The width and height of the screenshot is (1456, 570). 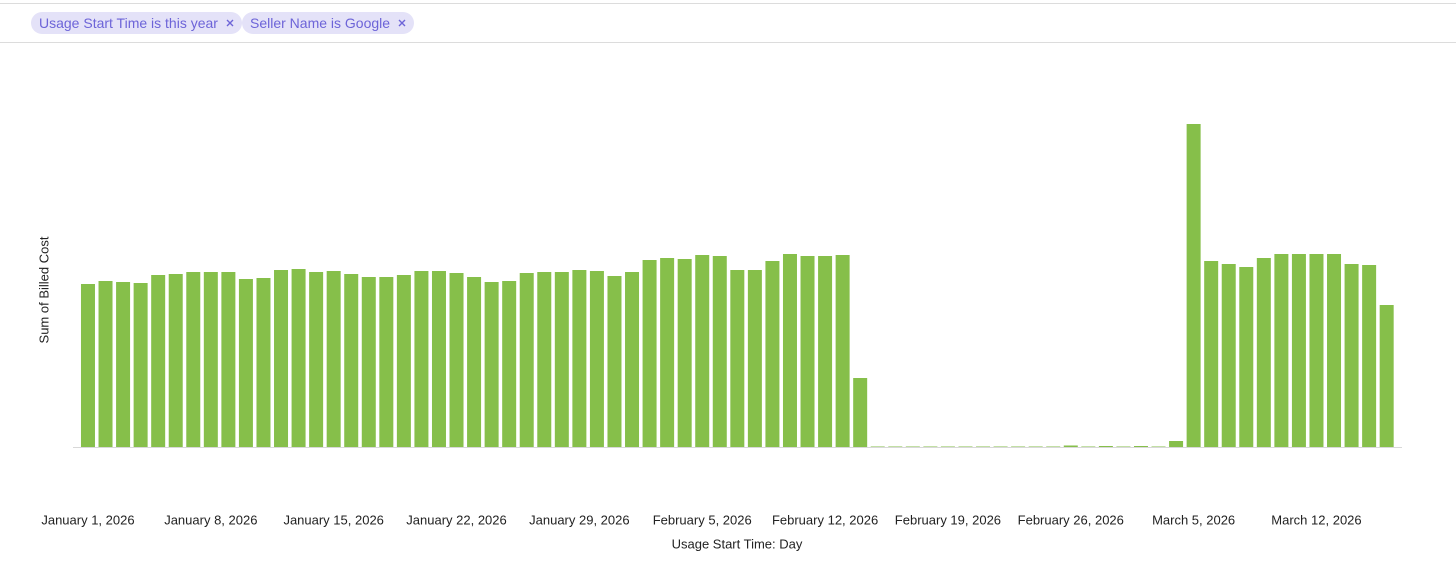 What do you see at coordinates (1071, 519) in the screenshot?
I see `x-tick-label: February 26, 2026` at bounding box center [1071, 519].